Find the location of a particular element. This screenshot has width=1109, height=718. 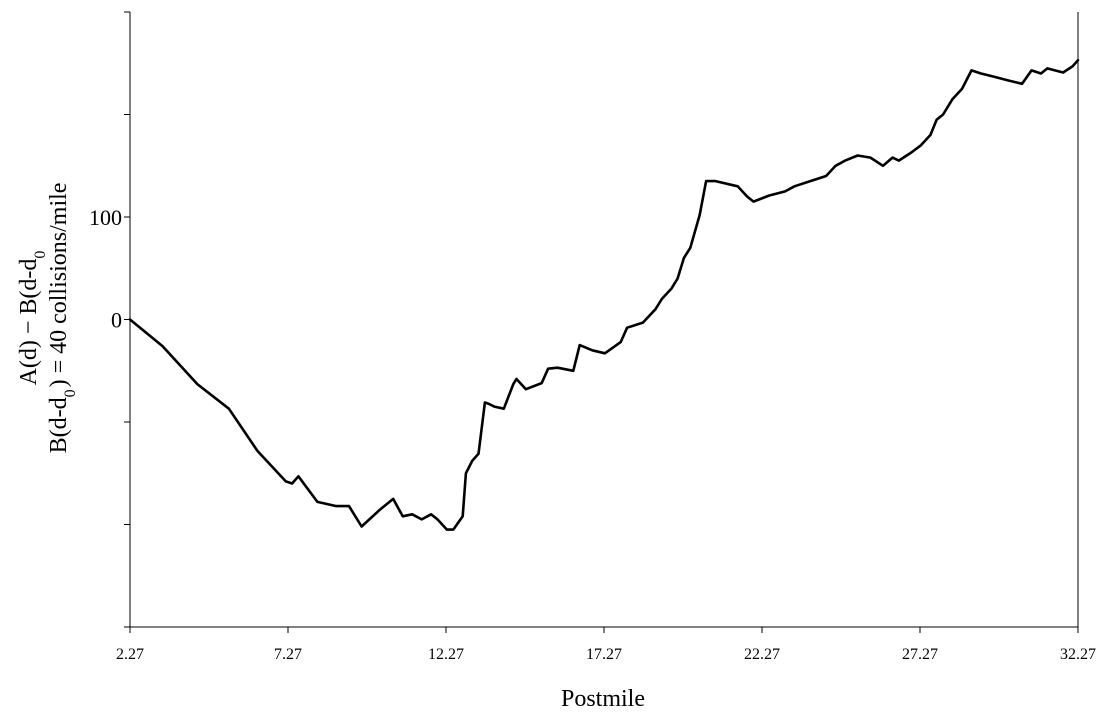

y-axis-title-line2-sub: 0 is located at coordinates (70, 393).